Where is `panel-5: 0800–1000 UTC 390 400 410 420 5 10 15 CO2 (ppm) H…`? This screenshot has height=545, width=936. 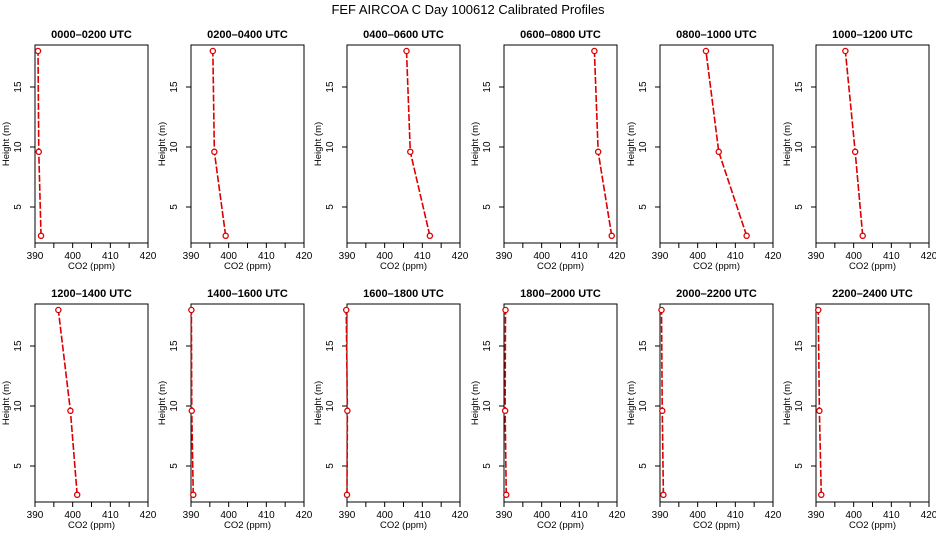 panel-5: 0800–1000 UTC 390 400 410 420 5 10 15 CO2 (ppm) H… is located at coordinates (704, 150).